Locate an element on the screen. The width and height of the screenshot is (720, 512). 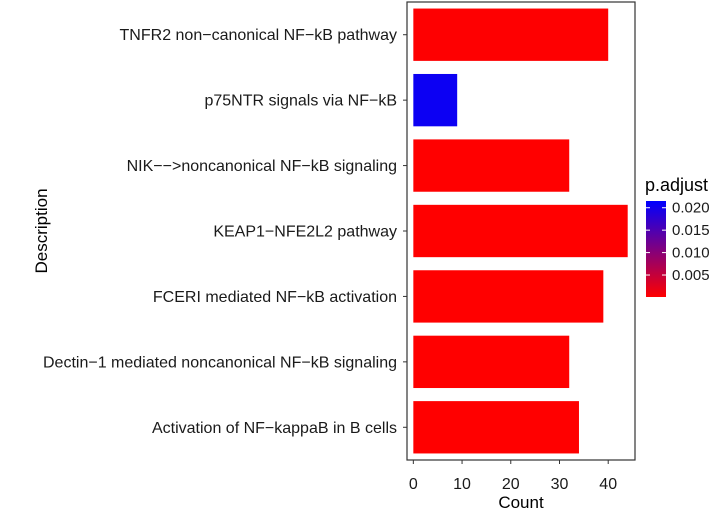
x-tick-label: 30 is located at coordinates (560, 484).